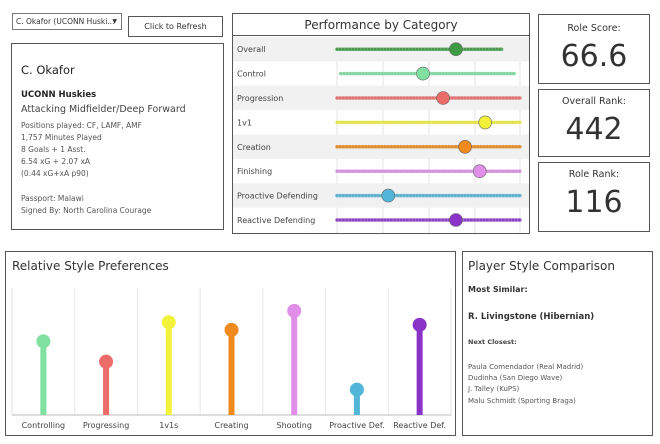  I want to click on positions-played: Positions played: CF, LAMF, AMF, so click(81, 125).